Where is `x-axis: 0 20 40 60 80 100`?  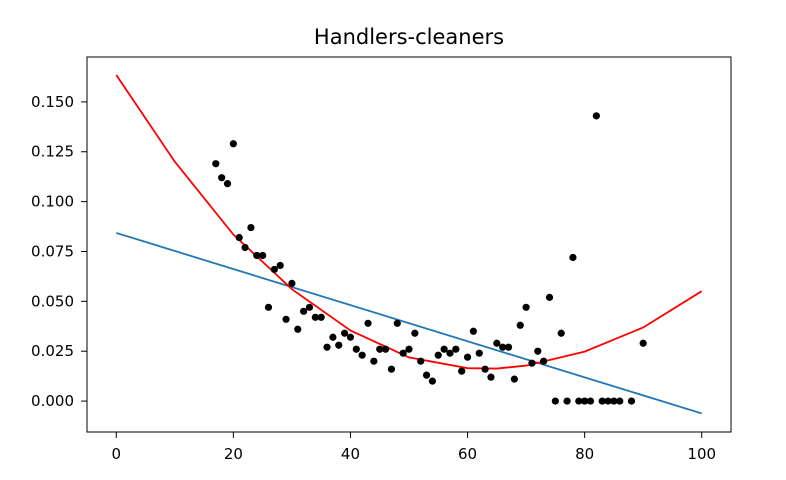
x-axis: 0 20 40 60 80 100 is located at coordinates (413, 447).